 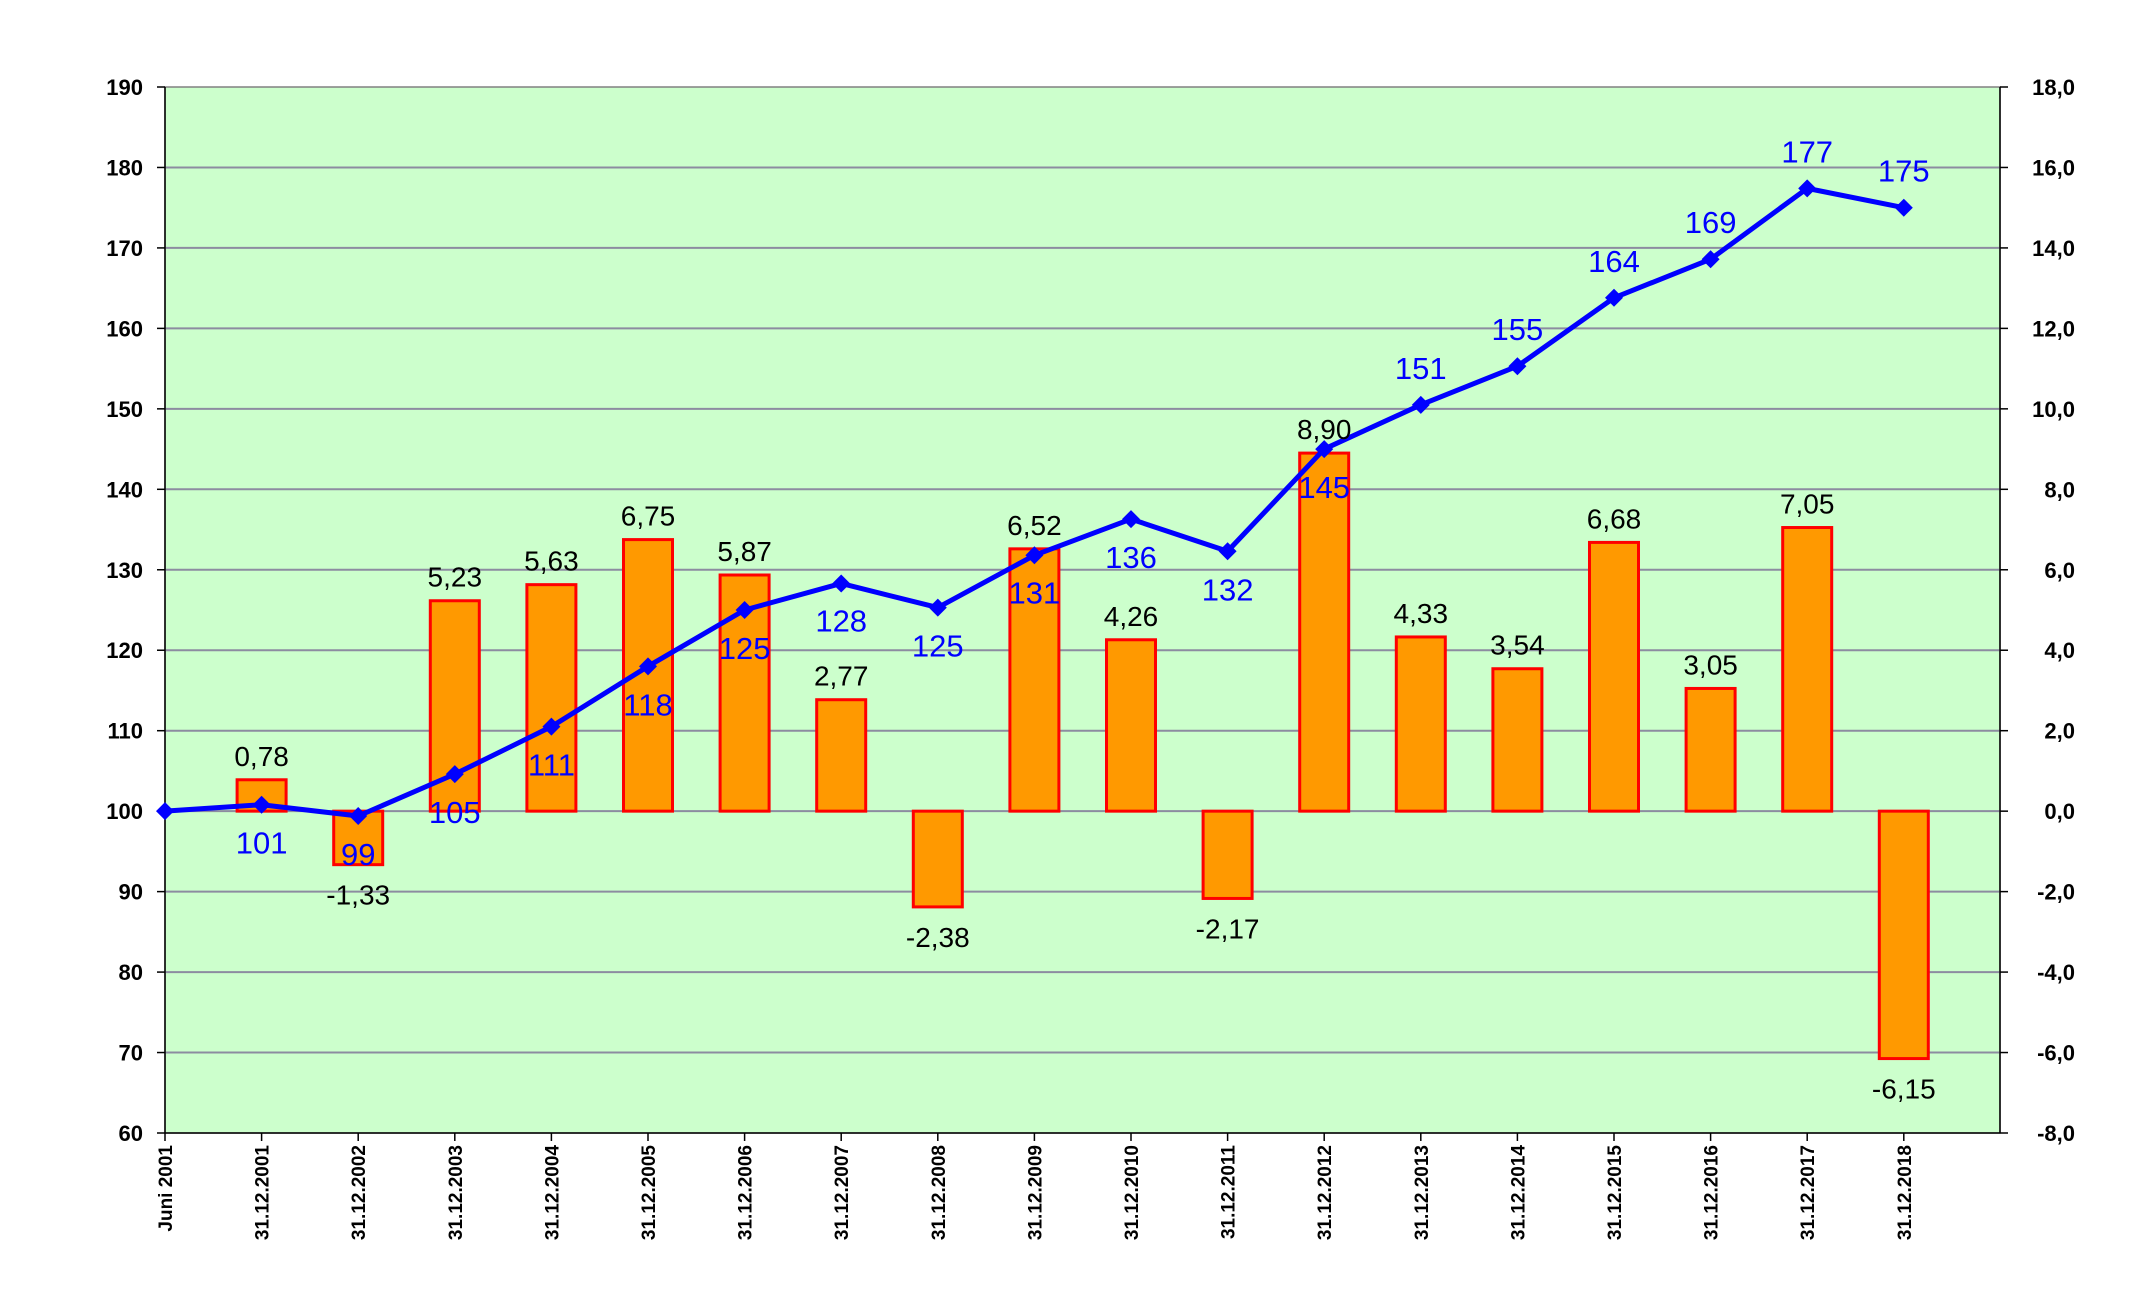 What do you see at coordinates (647, 704) in the screenshot?
I see `line-data-label: 118` at bounding box center [647, 704].